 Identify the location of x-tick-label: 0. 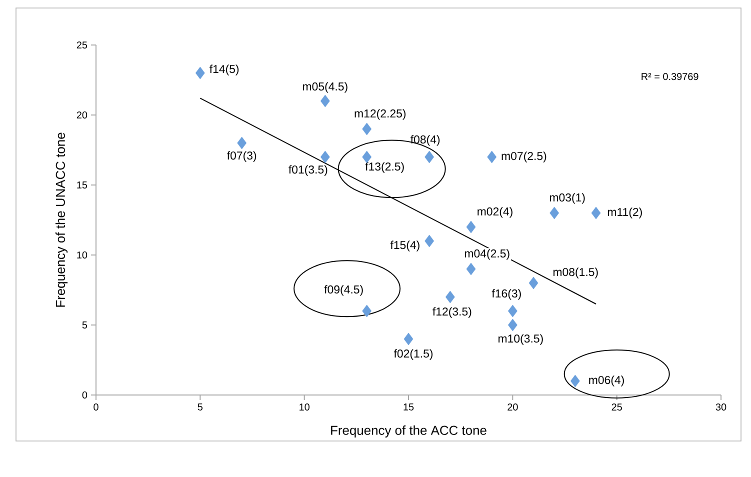
(96, 407).